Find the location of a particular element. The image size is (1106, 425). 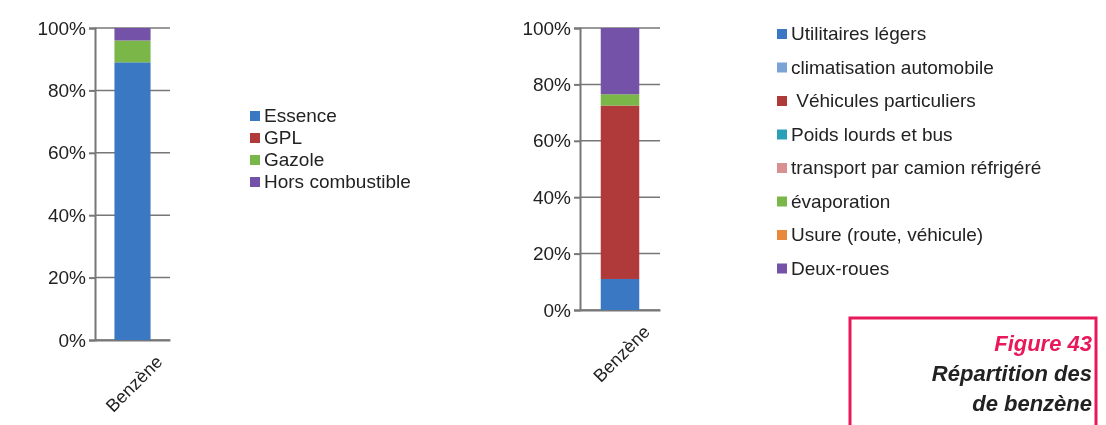

text: Répartition des is located at coordinates (1011, 373).